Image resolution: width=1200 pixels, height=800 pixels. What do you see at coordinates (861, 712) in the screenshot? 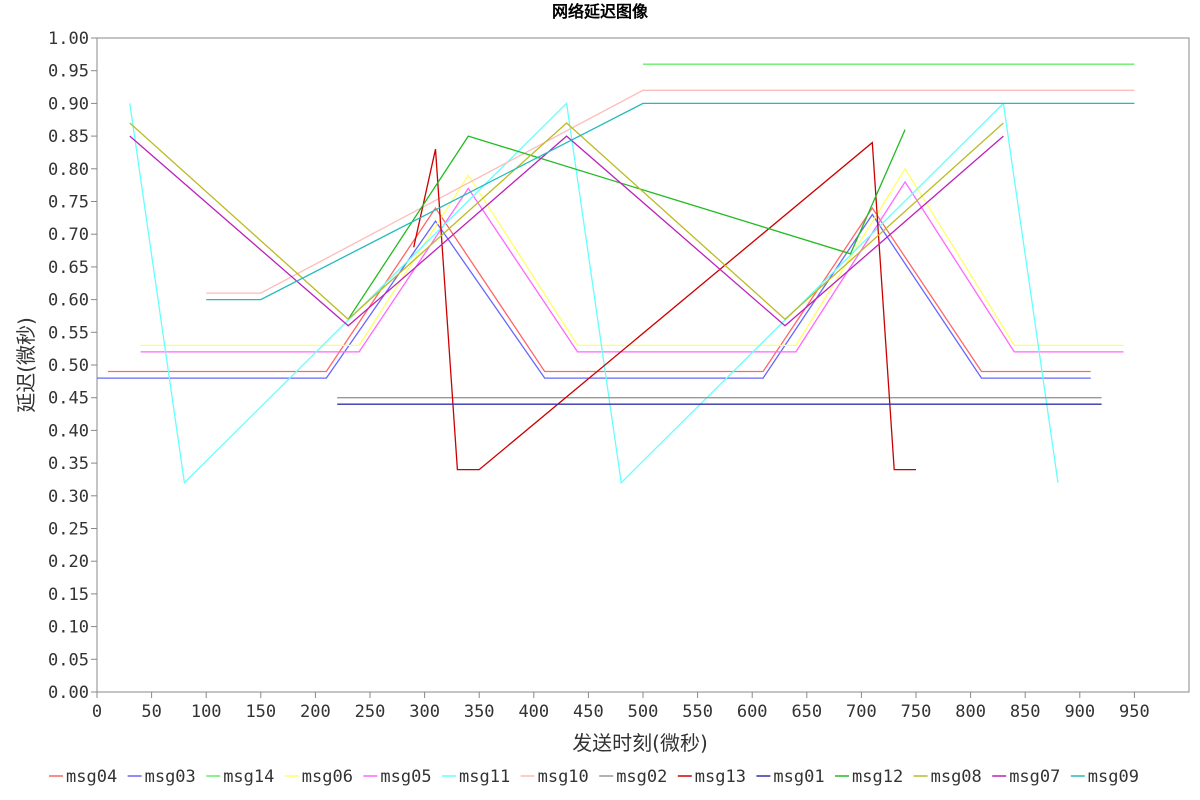
I see `x-tick-label: 700` at bounding box center [861, 712].